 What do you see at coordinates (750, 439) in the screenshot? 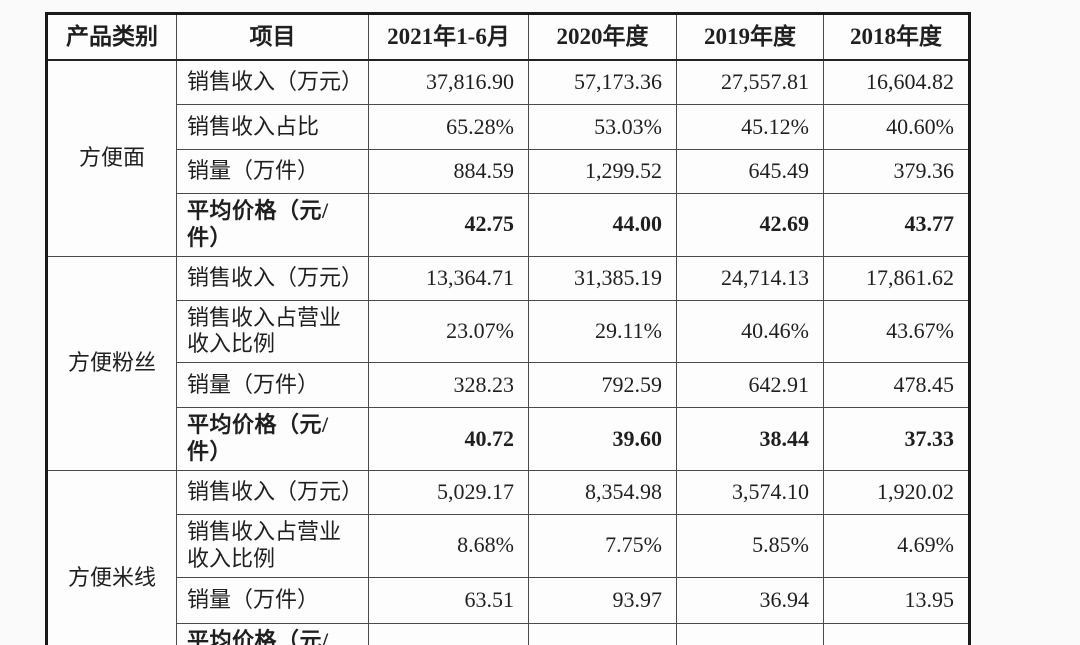
I see `value-cell: 38.44` at bounding box center [750, 439].